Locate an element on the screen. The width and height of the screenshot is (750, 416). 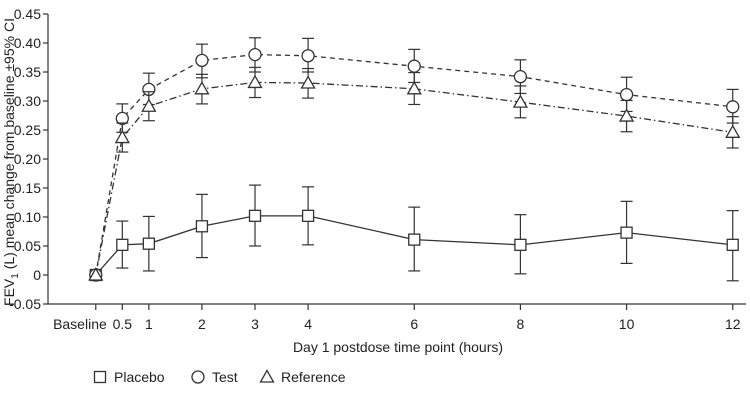
legend: Placebo Test Reference is located at coordinates (219, 377).